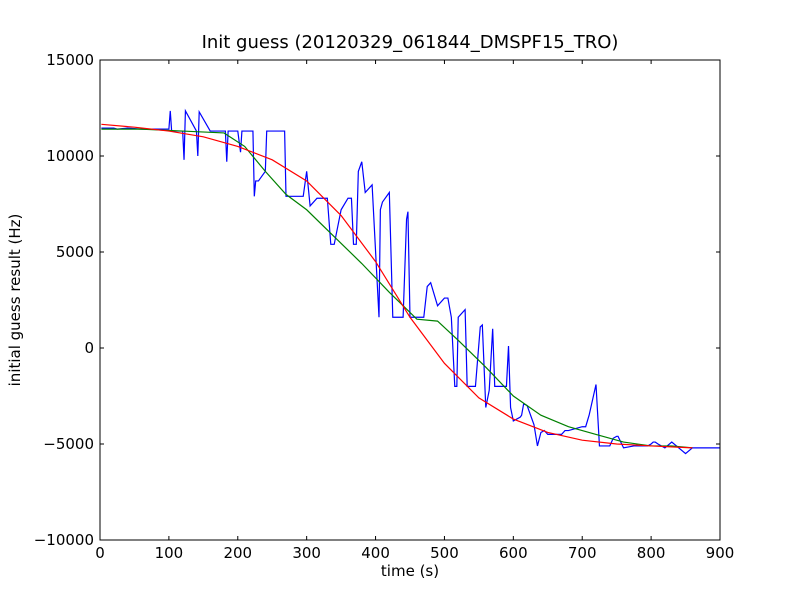 The height and width of the screenshot is (600, 800). Describe the element at coordinates (410, 42) in the screenshot. I see `chart-title: Init guess (20120329_061844_DMSPF15_TRO)` at that location.